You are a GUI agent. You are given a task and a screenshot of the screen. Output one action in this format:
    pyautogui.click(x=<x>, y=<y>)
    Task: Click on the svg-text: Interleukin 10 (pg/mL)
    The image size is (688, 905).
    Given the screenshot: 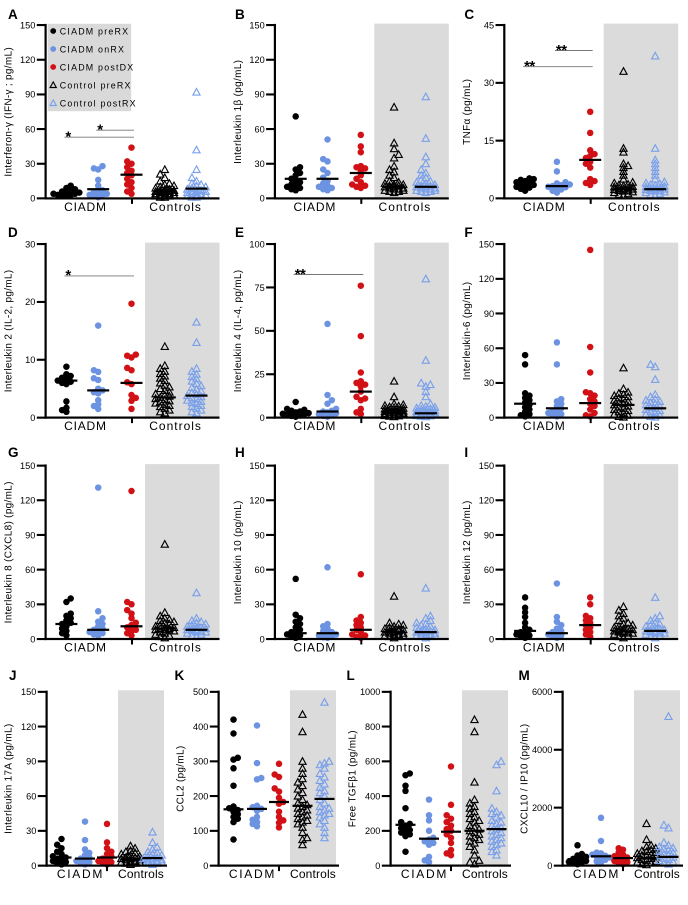 What is the action you would take?
    pyautogui.click(x=238, y=552)
    